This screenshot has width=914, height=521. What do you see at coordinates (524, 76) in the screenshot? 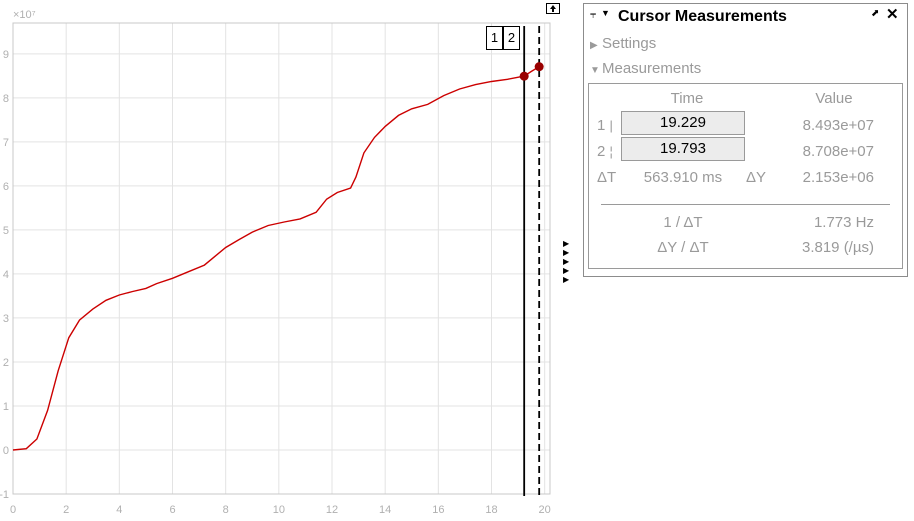
I see `cursor-1-marker` at bounding box center [524, 76].